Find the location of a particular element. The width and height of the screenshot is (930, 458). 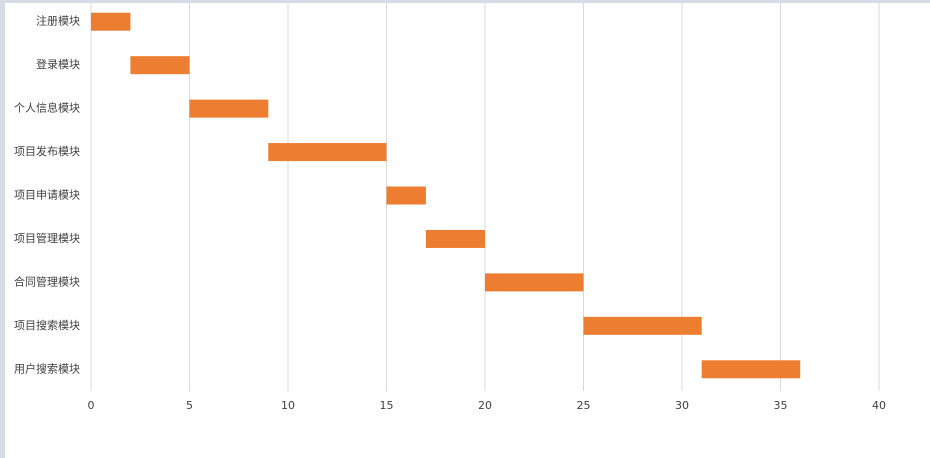

y-tick-label: 合同管理模块 is located at coordinates (47, 281).